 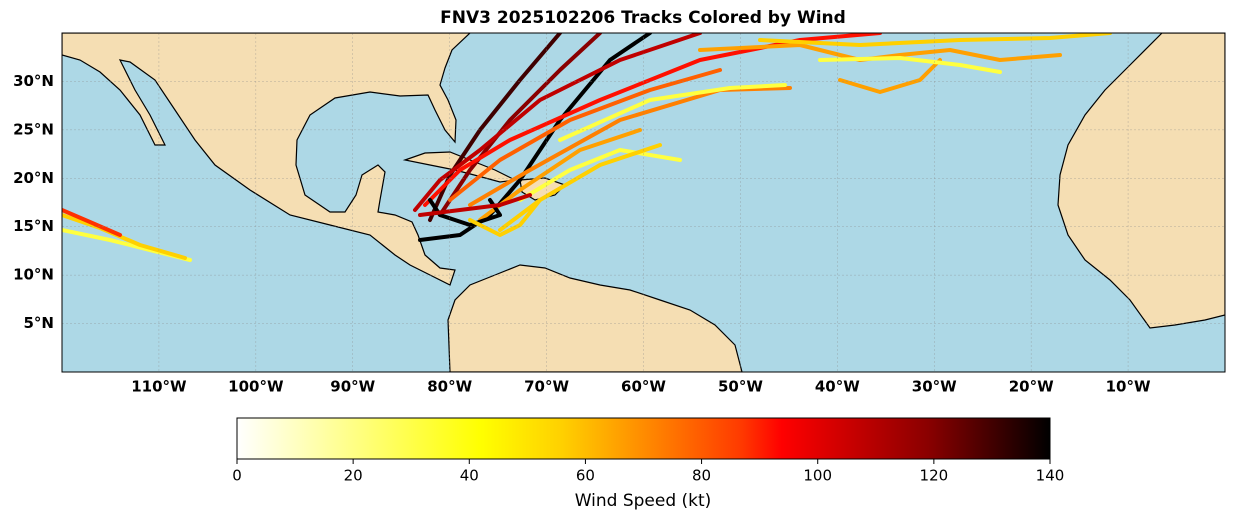 What do you see at coordinates (1128, 387) in the screenshot?
I see `x-tick-label: 10°W` at bounding box center [1128, 387].